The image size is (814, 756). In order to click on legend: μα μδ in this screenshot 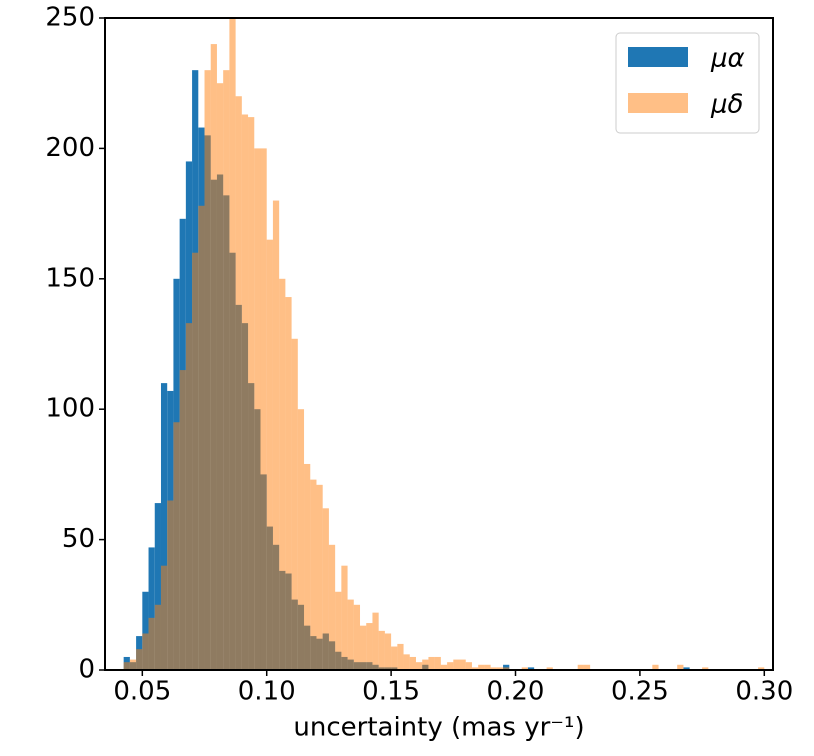, I will do `click(687, 83)`.